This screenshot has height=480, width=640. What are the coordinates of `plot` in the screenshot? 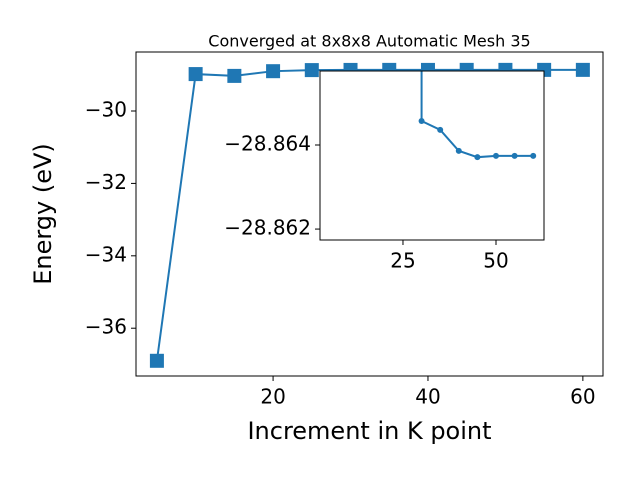 It's located at (477, 116).